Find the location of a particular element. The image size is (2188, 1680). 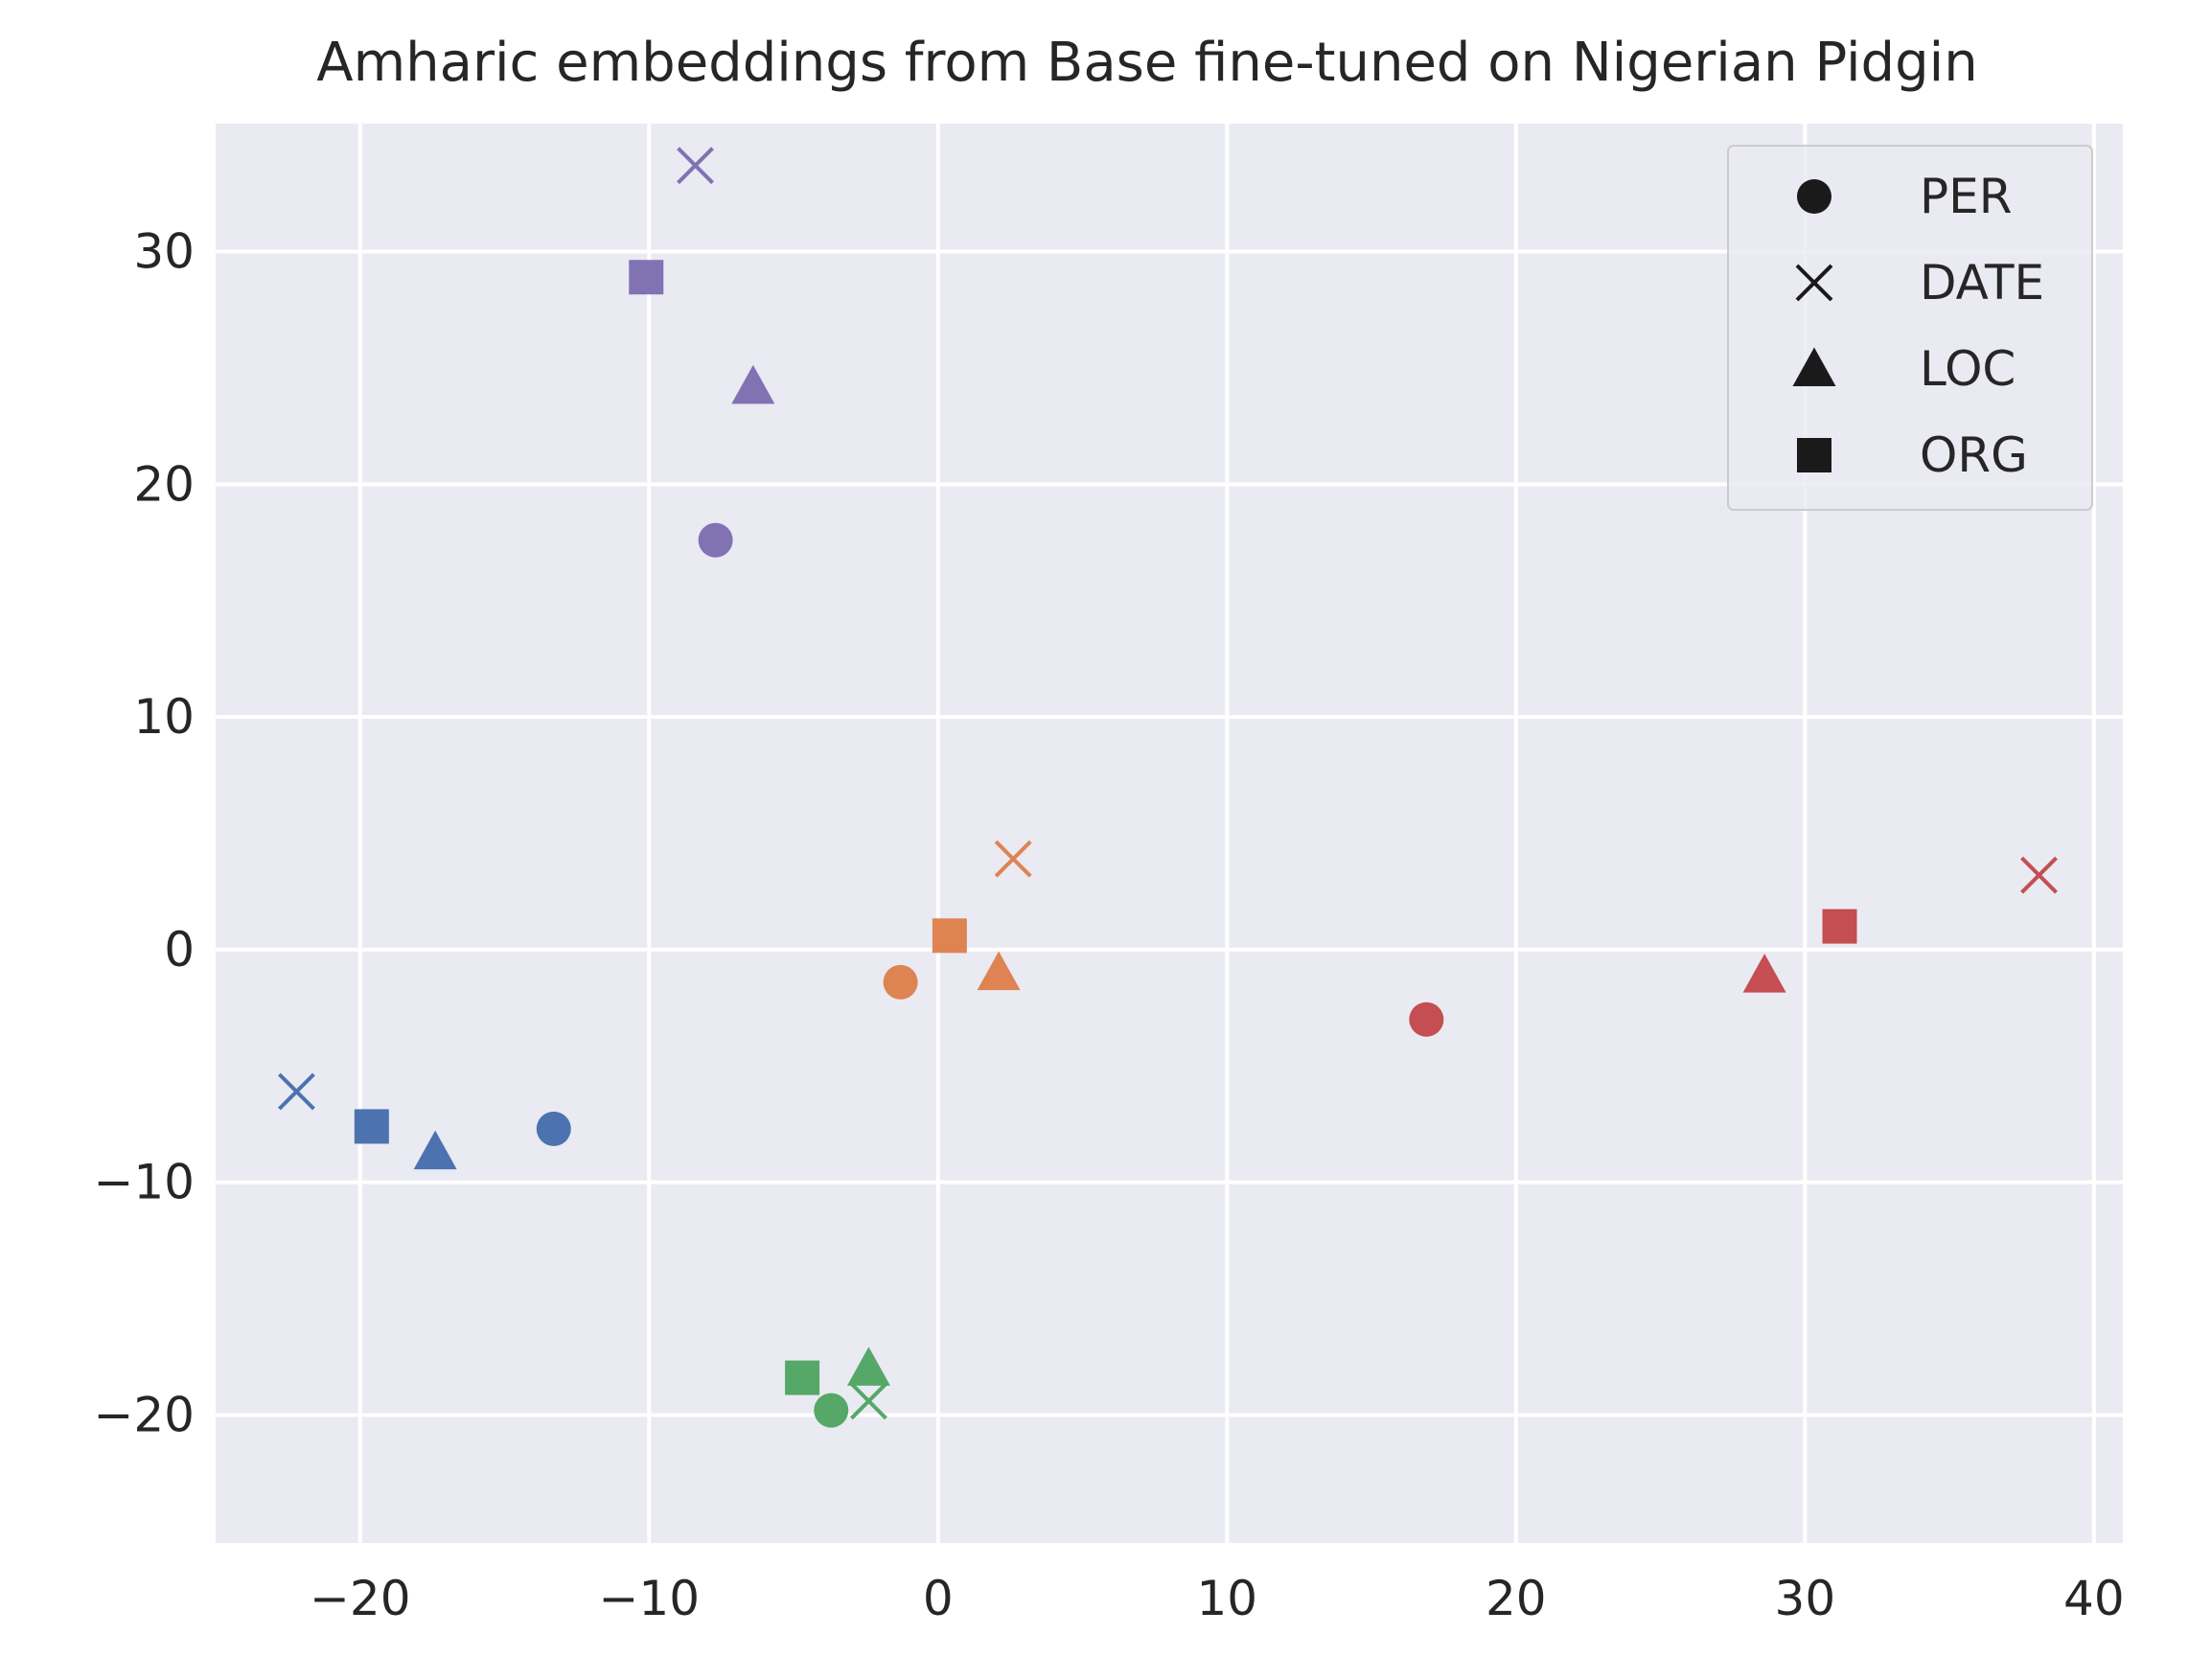

legend-label-per: PER is located at coordinates (1966, 196).